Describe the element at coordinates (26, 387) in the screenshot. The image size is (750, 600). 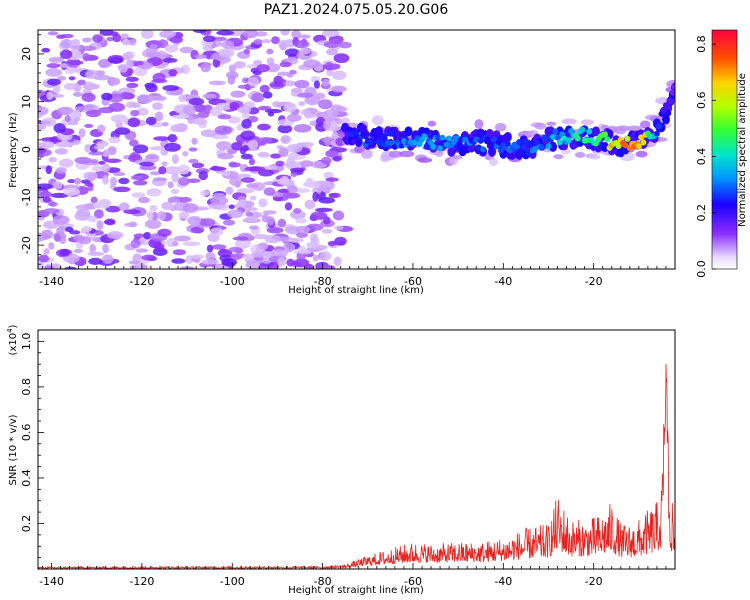
I see `y-tick-label: 0.8` at that location.